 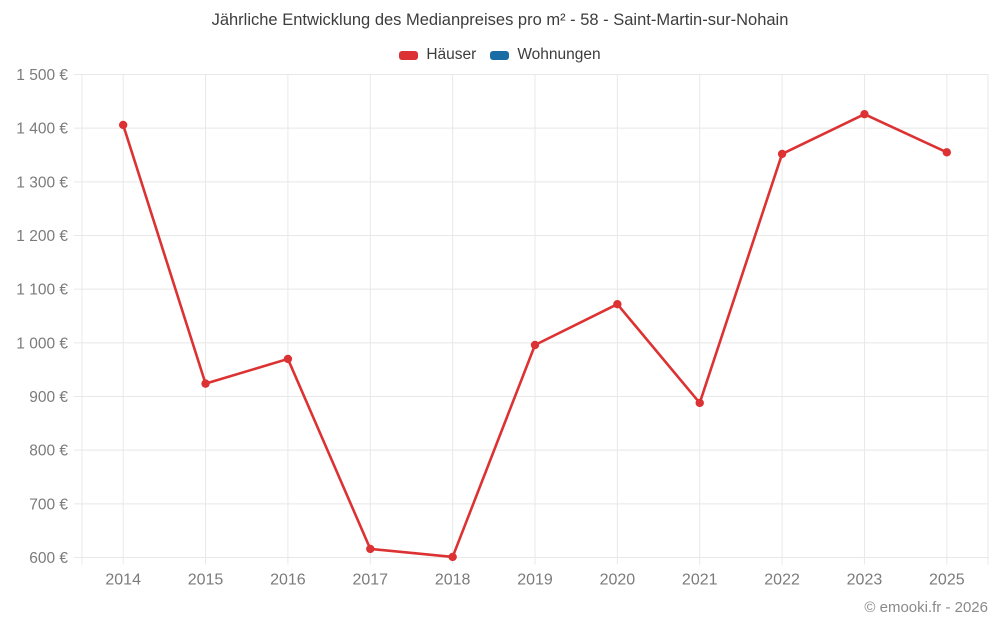 I want to click on y-axis-tick-label: 1 200 €, so click(x=42, y=236).